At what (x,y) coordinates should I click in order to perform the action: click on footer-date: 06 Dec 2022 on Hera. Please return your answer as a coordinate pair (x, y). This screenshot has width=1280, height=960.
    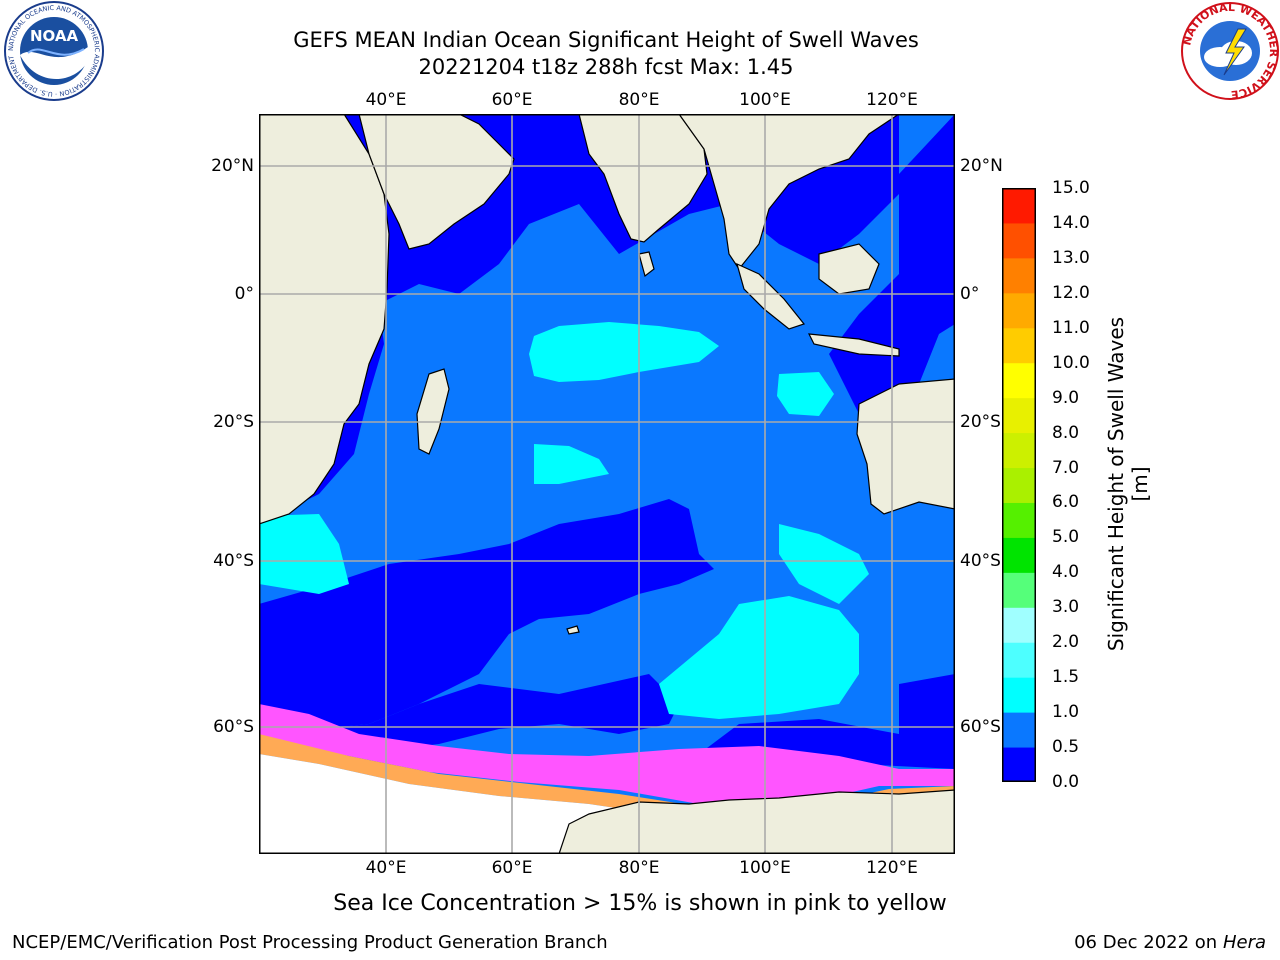
    Looking at the image, I should click on (1170, 943).